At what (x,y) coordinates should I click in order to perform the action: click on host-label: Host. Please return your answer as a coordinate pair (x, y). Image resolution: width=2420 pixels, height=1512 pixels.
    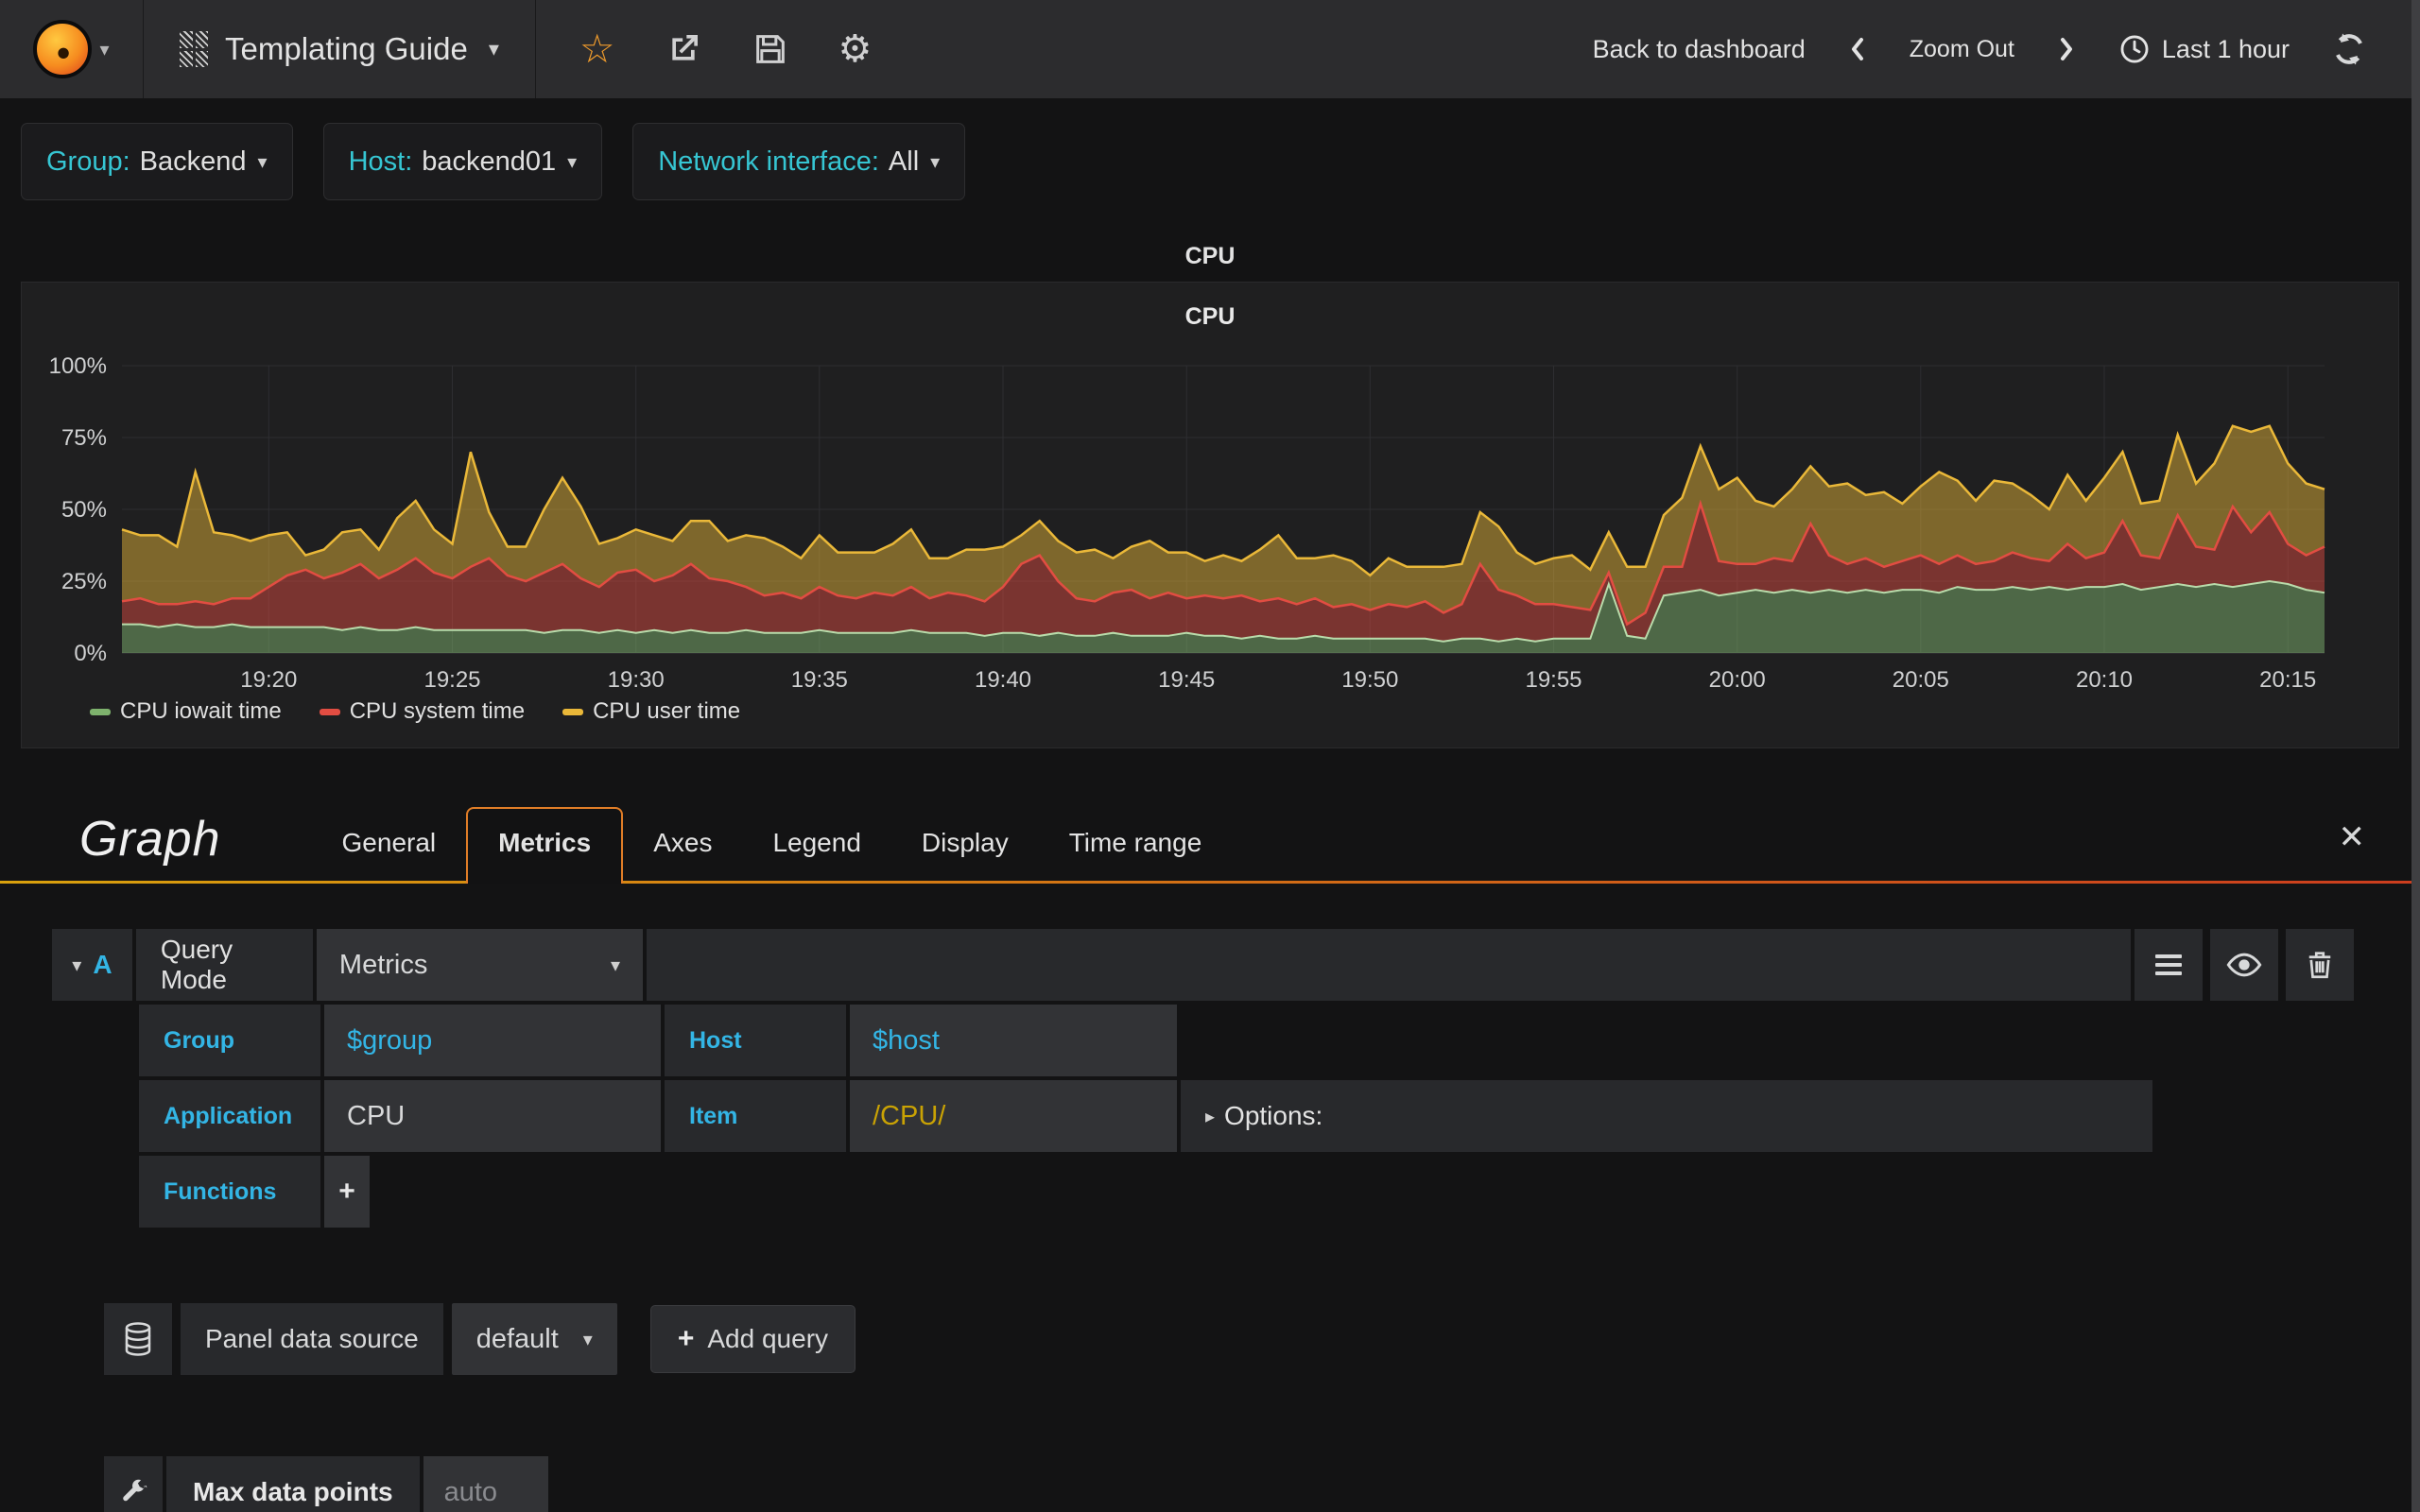
    Looking at the image, I should click on (755, 1040).